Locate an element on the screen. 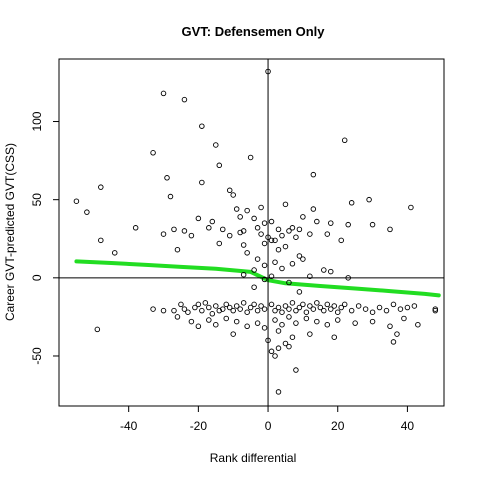  x-tick-label: -40 is located at coordinates (129, 426).